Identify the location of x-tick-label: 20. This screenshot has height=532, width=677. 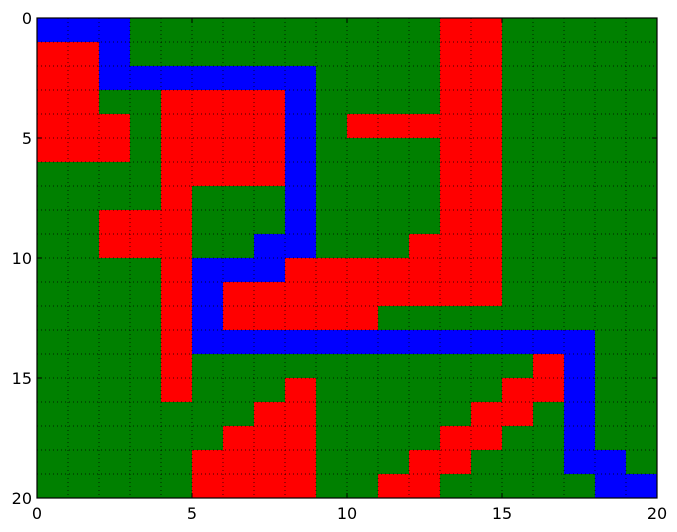
(657, 513).